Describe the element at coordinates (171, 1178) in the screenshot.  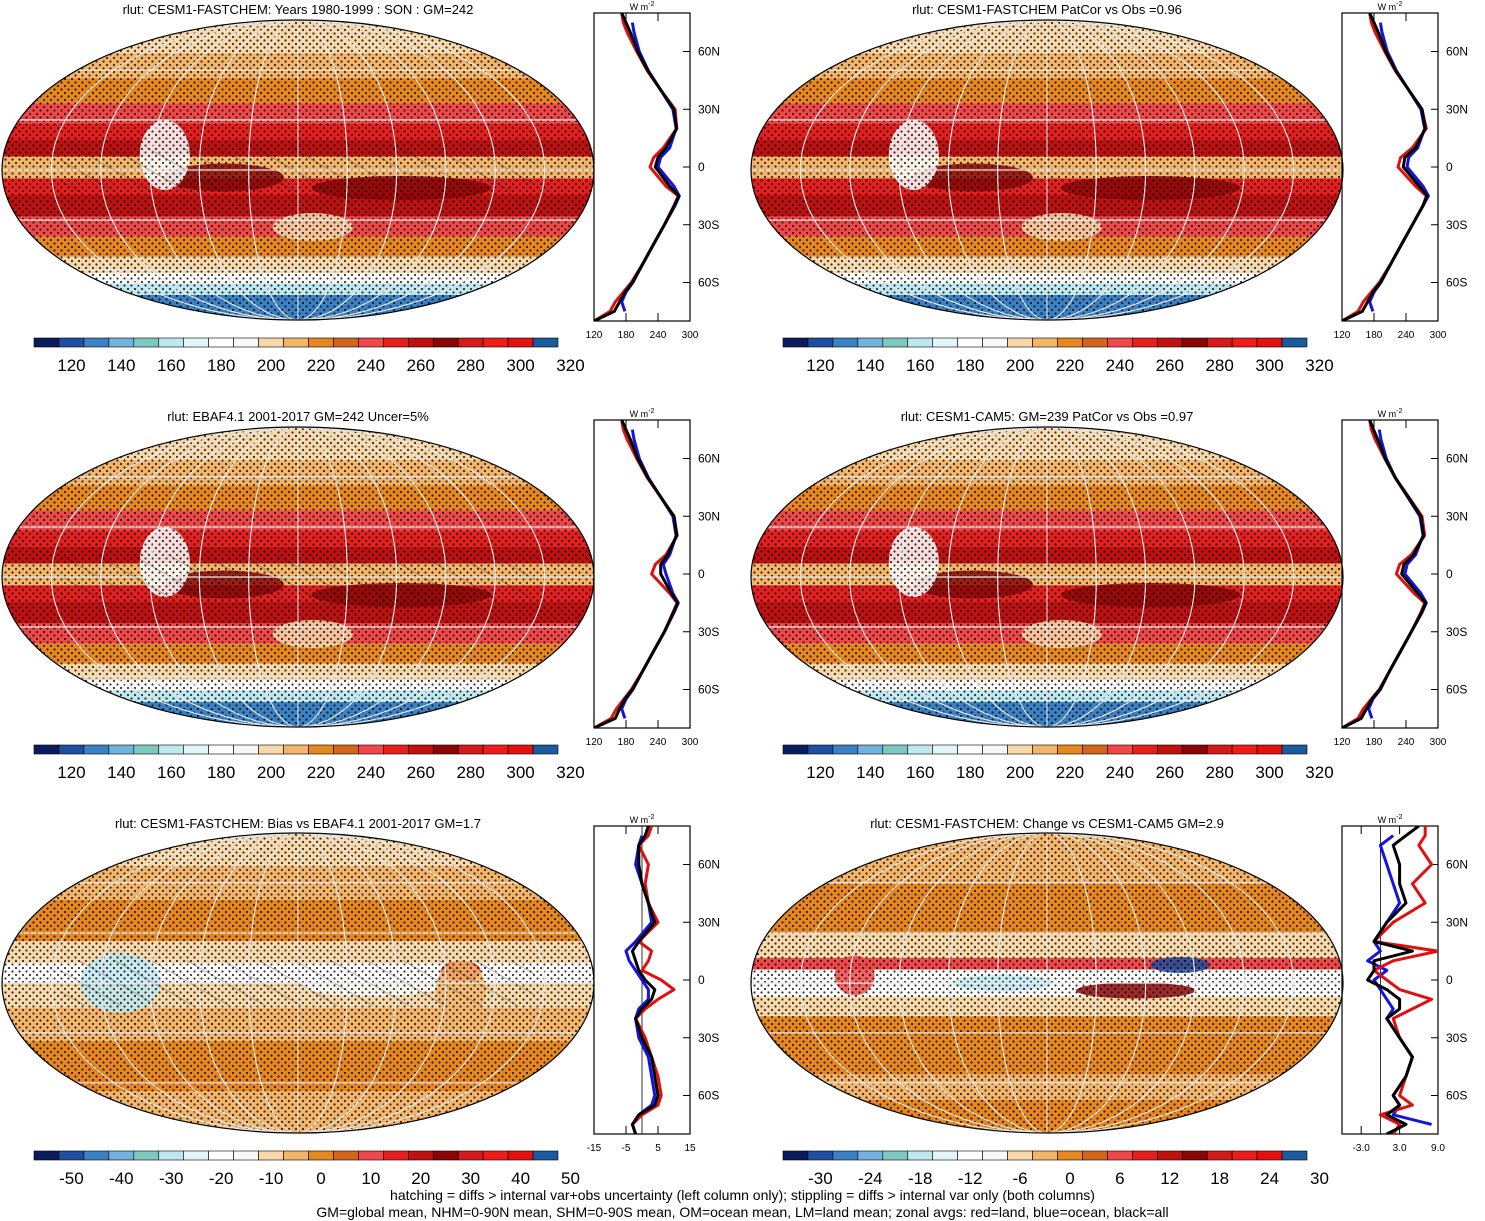
I see `colorbar-label: -30` at that location.